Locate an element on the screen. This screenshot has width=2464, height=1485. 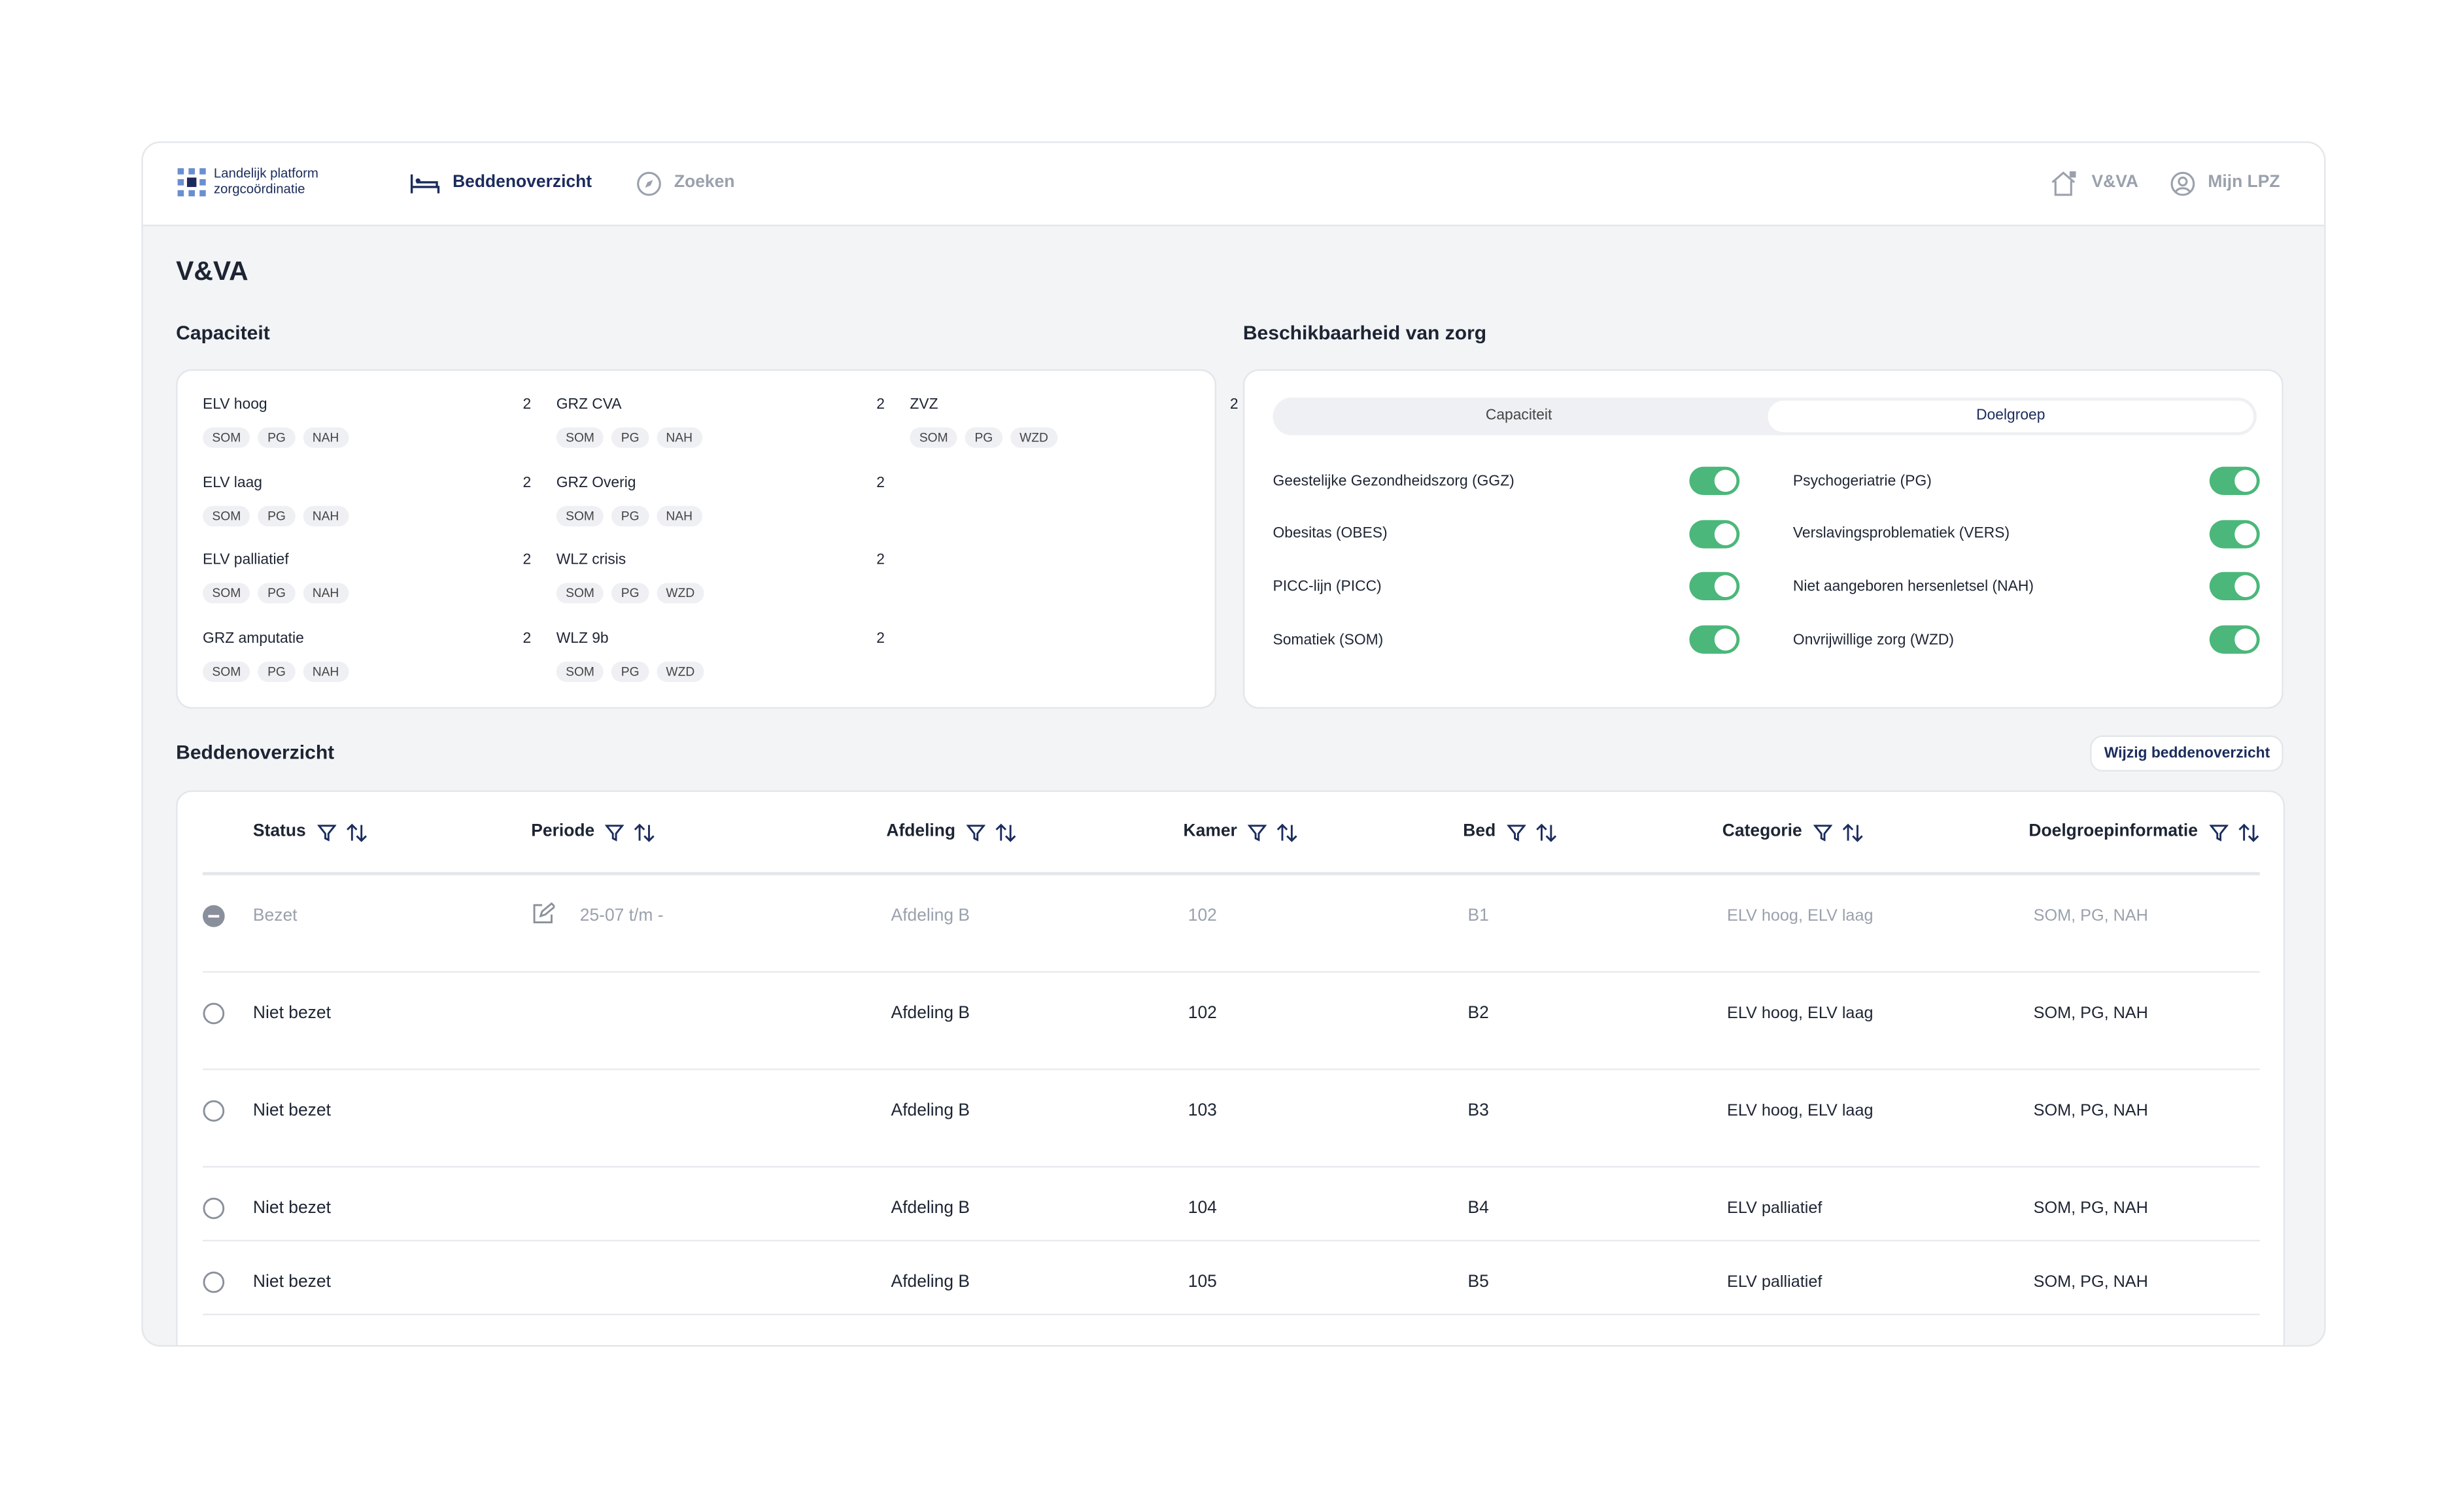
capacity-row: ELV palliatief 2 is located at coordinates (367, 559).